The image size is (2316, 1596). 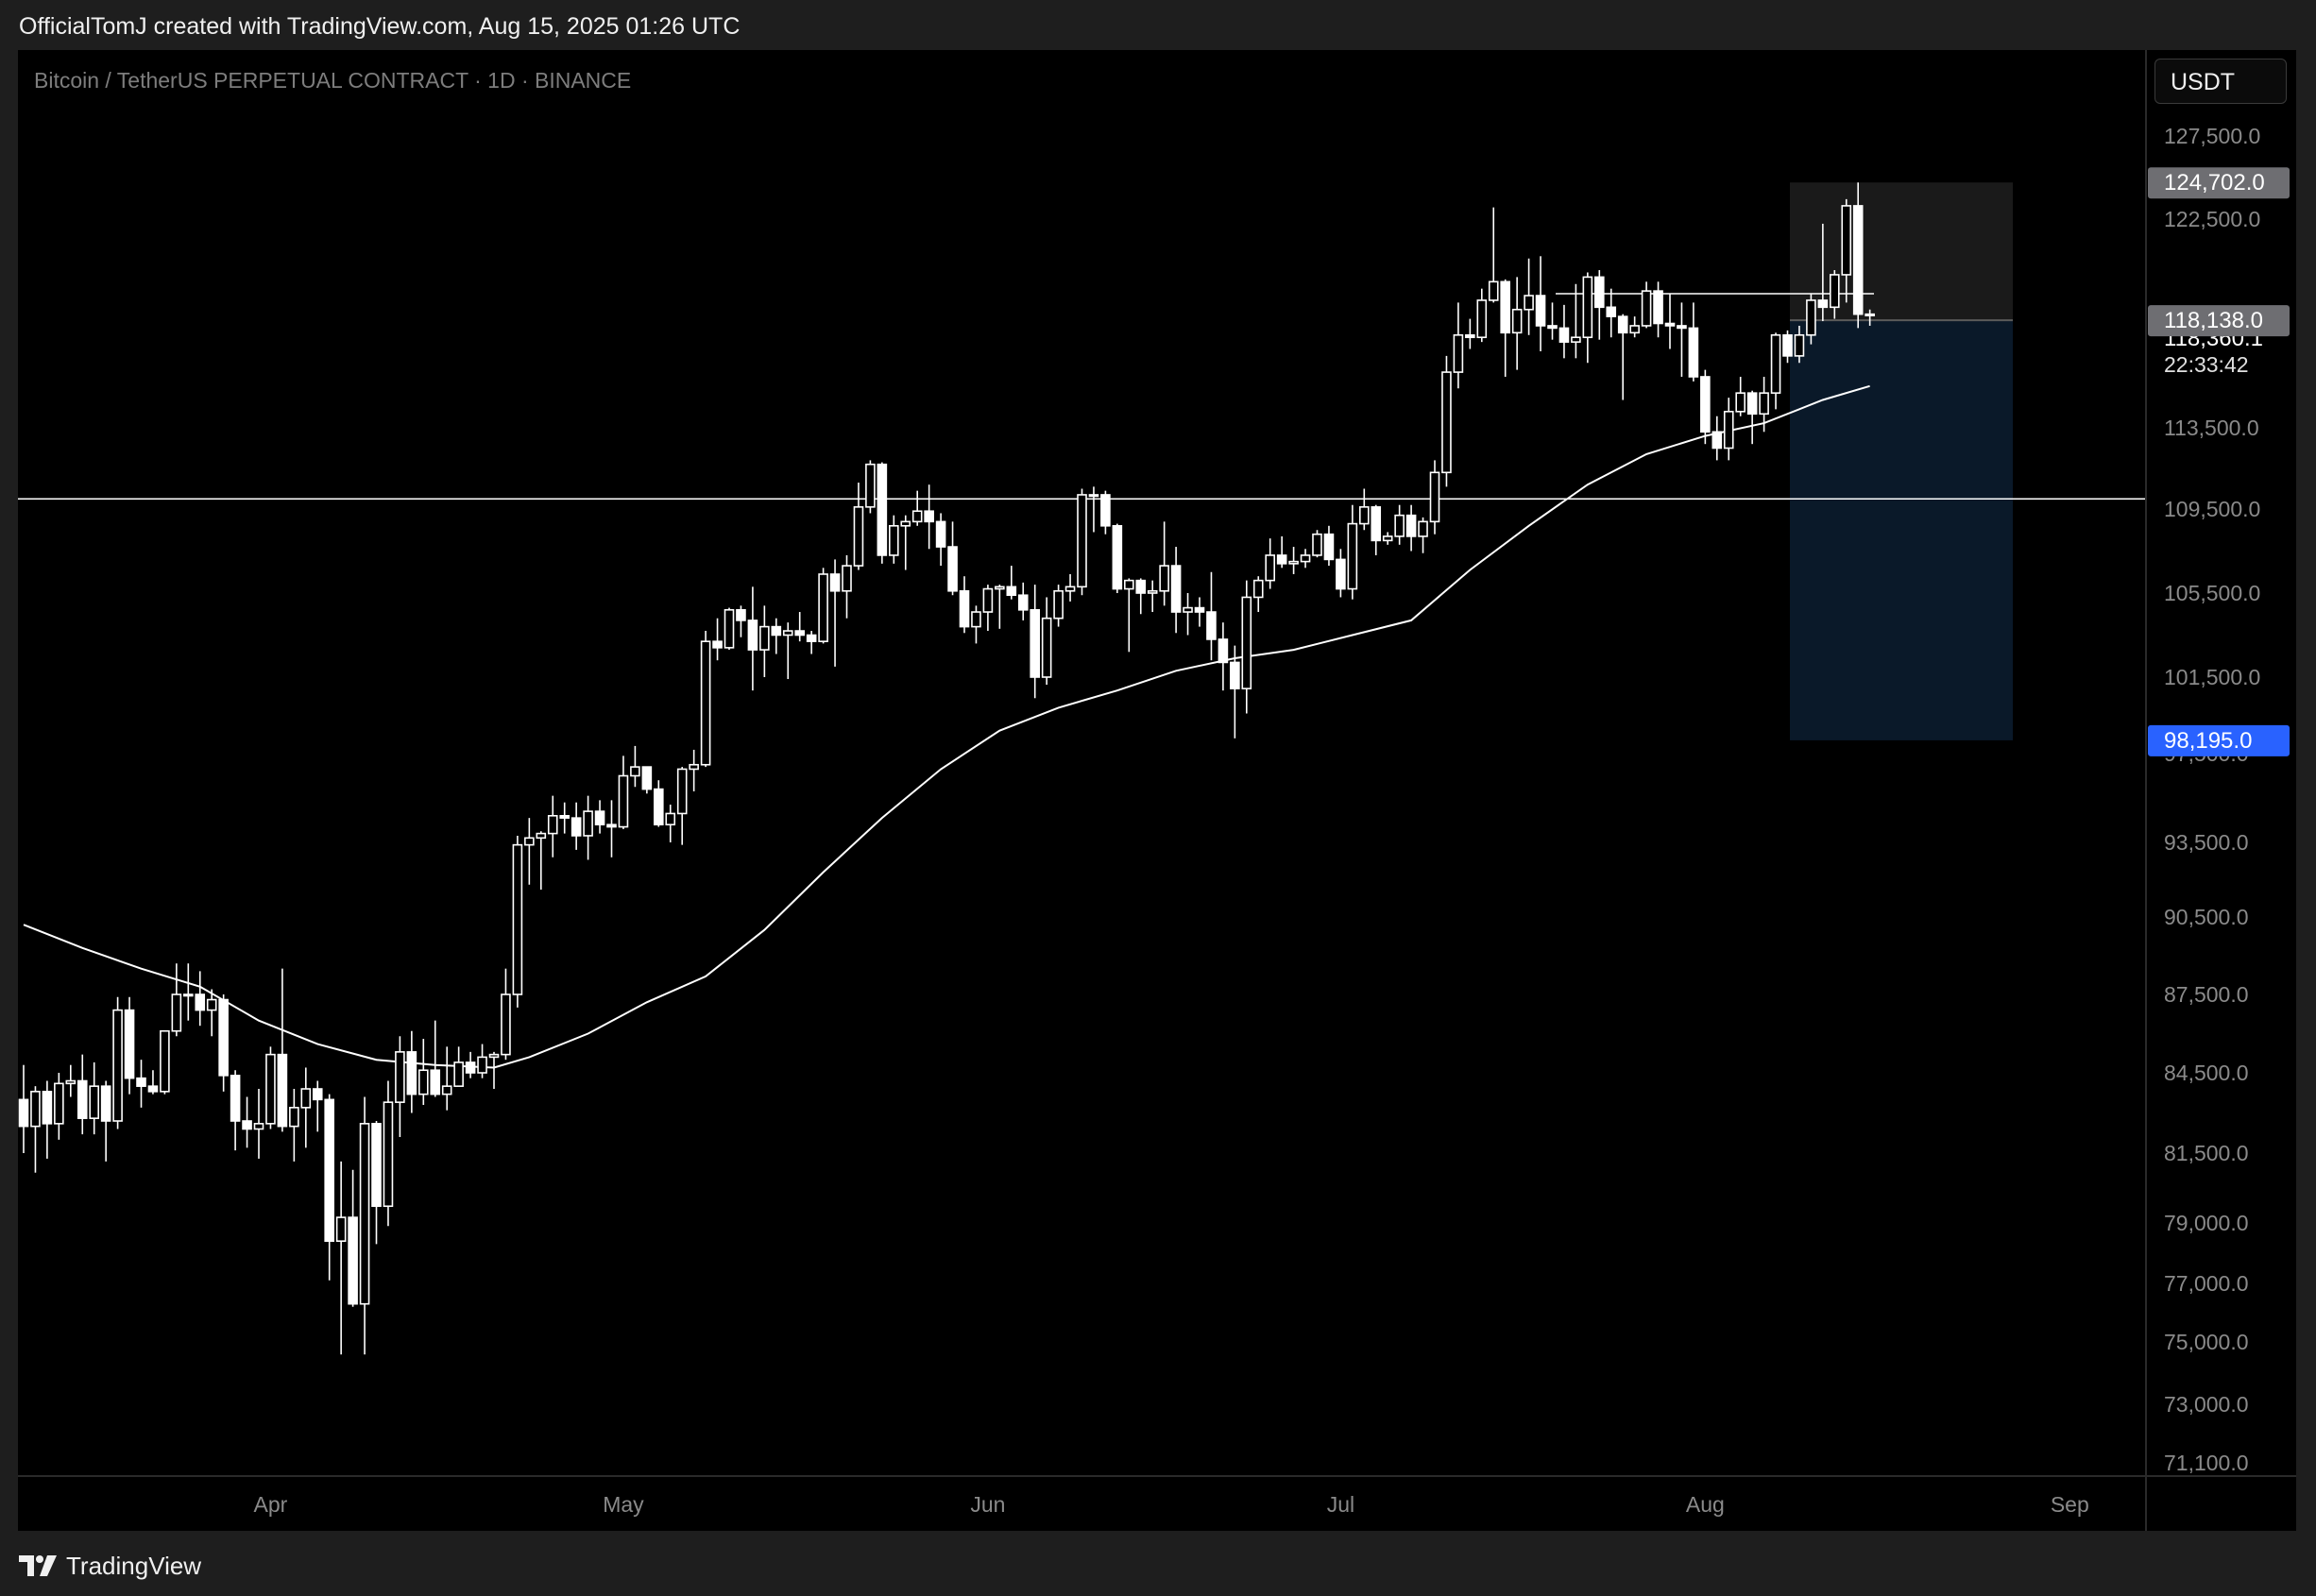 What do you see at coordinates (2212, 593) in the screenshot?
I see `price-tick-label: 105,500.0` at bounding box center [2212, 593].